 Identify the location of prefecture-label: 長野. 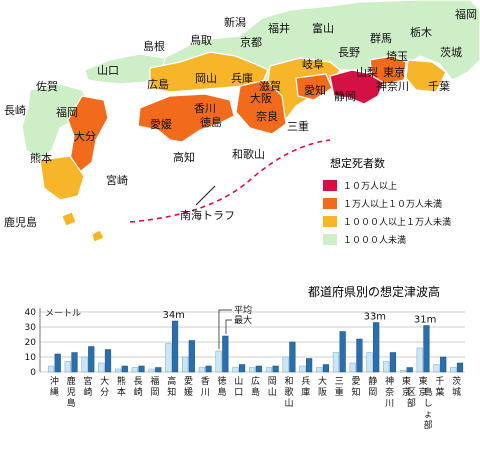
(349, 52).